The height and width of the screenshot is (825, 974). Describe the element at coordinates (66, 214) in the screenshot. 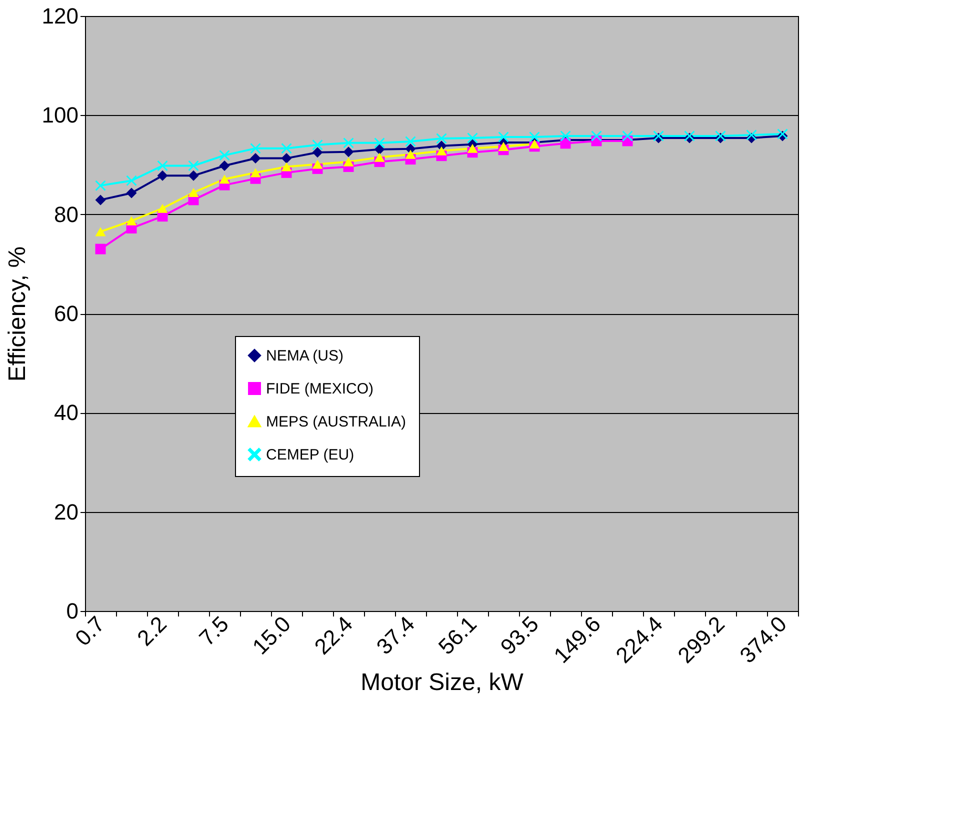

I see `y-tick-label: 80` at that location.